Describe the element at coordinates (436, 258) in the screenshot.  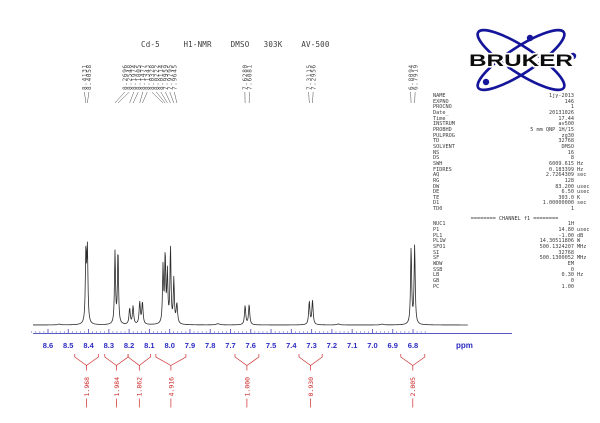
I see `parameter-label: SF` at that location.